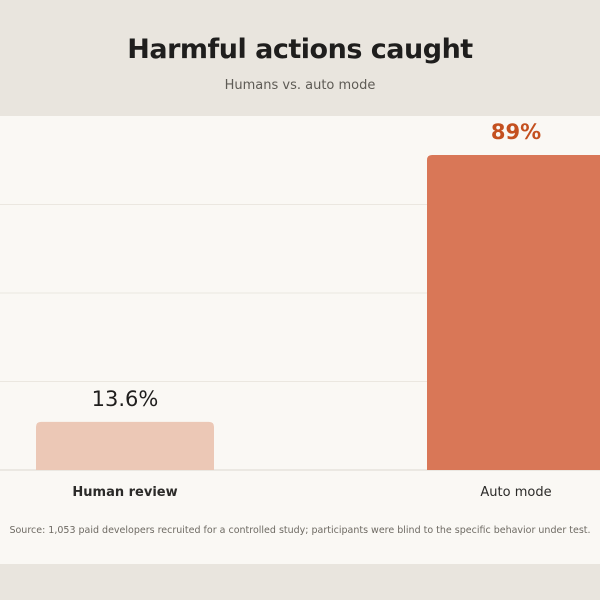  Describe the element at coordinates (516, 132) in the screenshot. I see `value-label: 89%` at that location.